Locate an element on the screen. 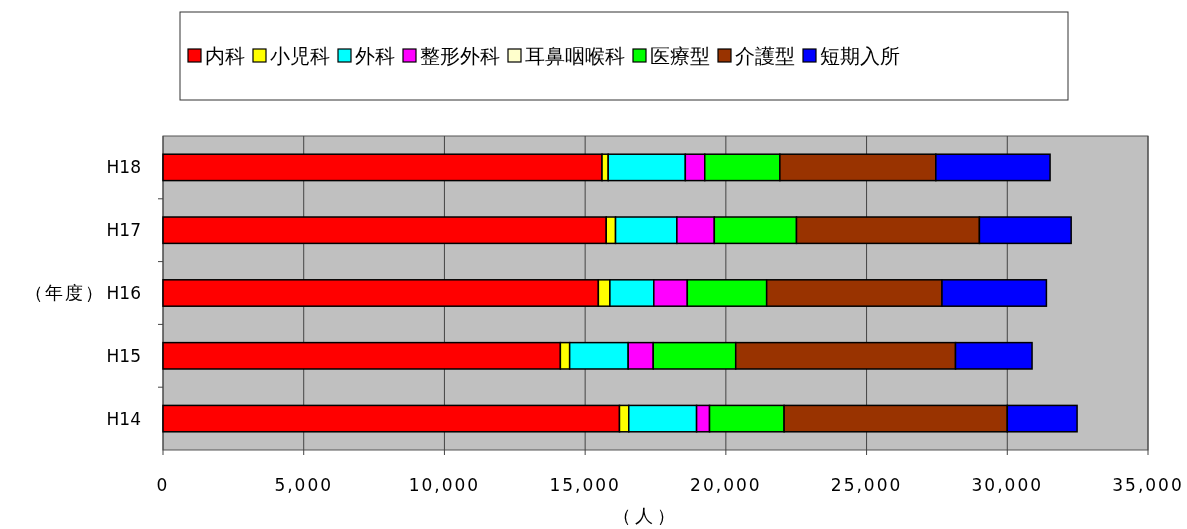 This screenshot has width=1187, height=529. x-tick-label: 15,000 is located at coordinates (585, 485).